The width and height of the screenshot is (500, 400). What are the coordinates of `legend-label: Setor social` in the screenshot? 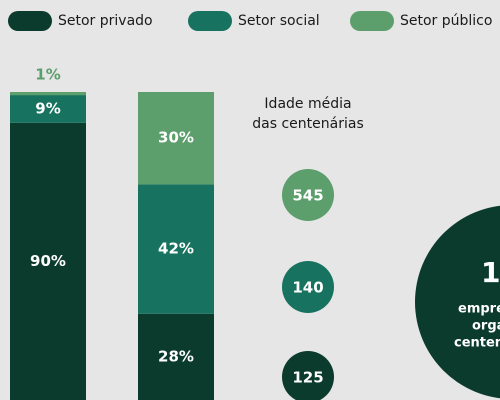 It's located at (279, 21).